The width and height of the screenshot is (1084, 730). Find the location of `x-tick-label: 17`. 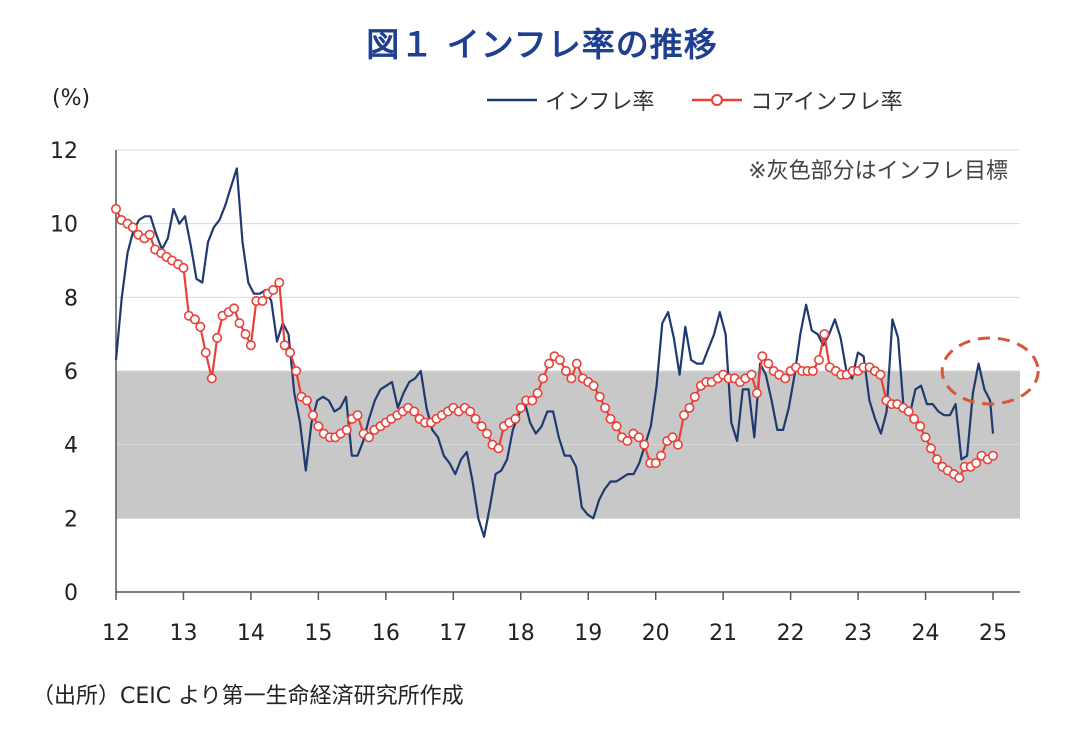

x-tick-label: 17 is located at coordinates (453, 633).